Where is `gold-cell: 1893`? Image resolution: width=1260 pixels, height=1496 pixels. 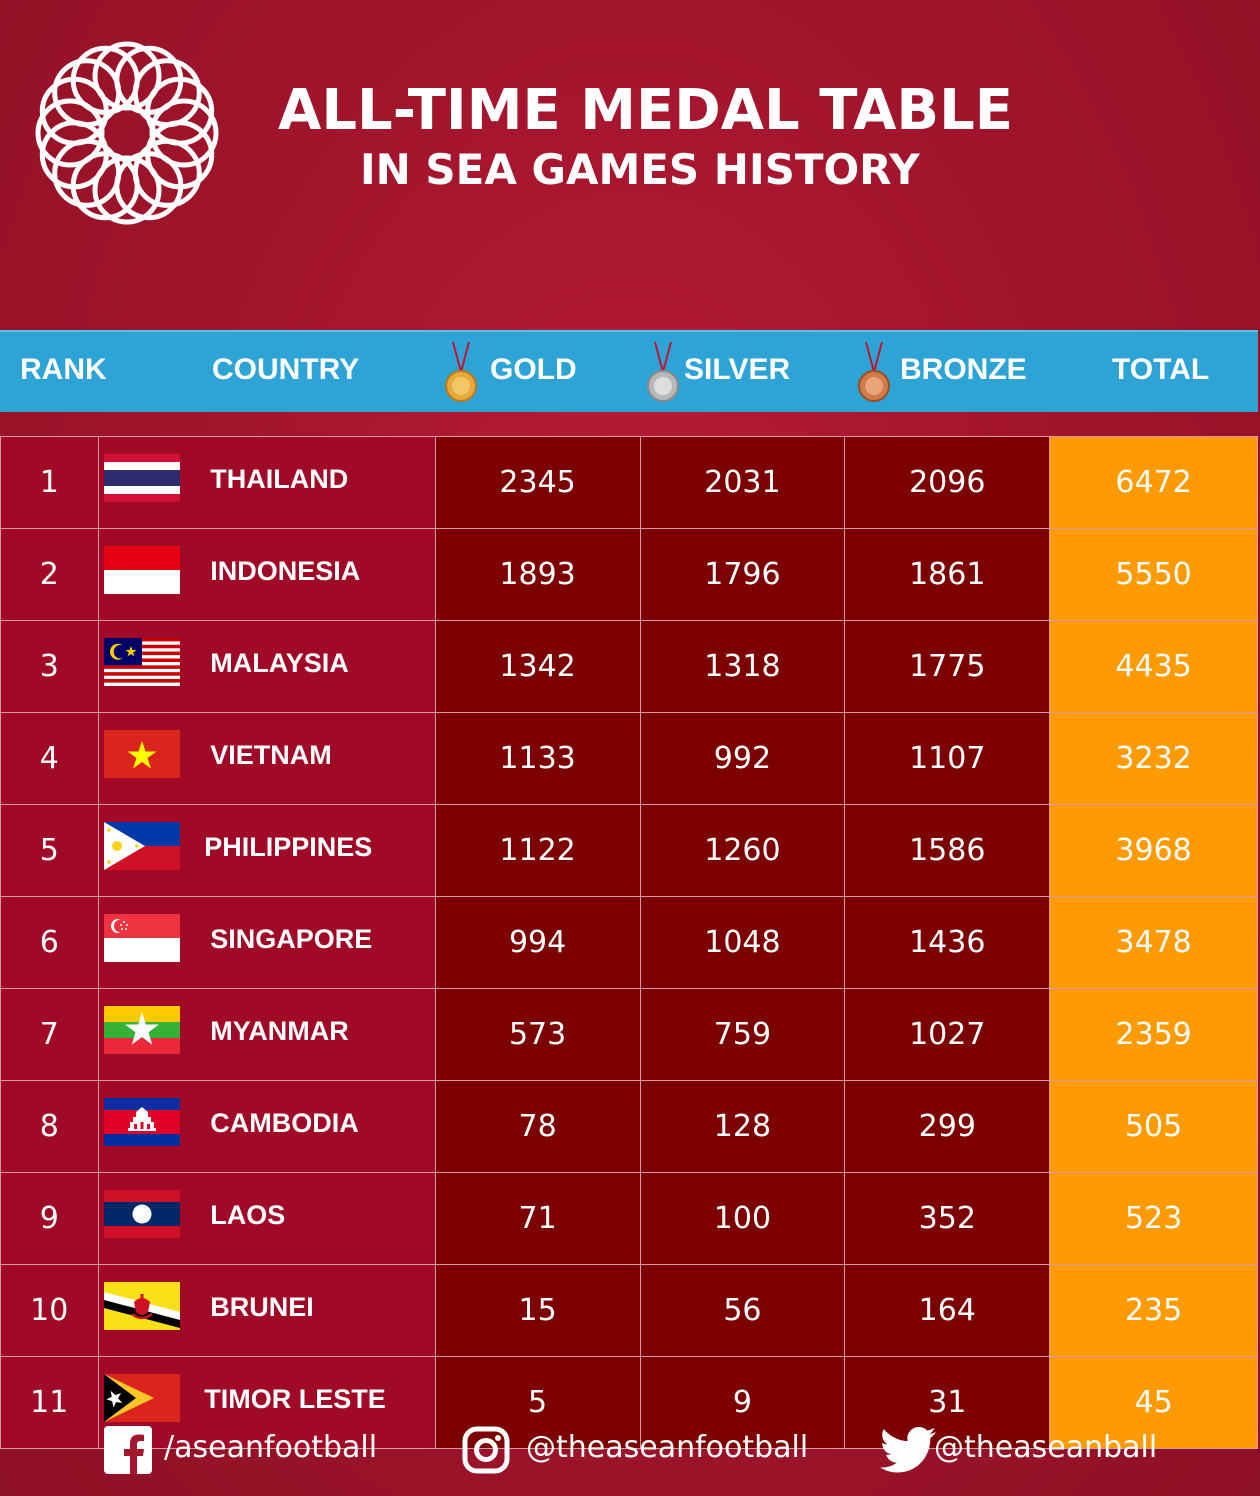 gold-cell: 1893 is located at coordinates (537, 574).